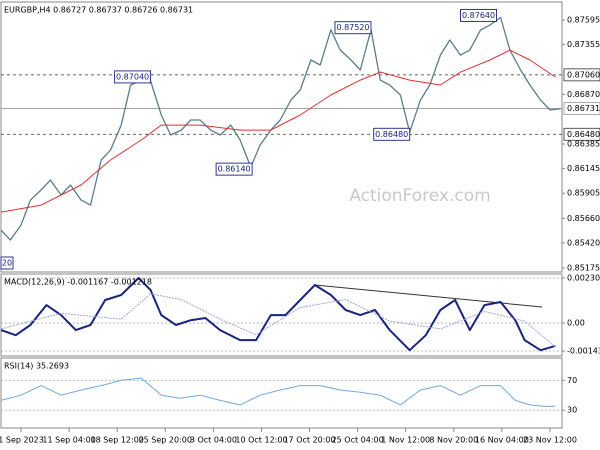 This screenshot has height=450, width=600. What do you see at coordinates (117, 440) in the screenshot?
I see `x-tick-label: 18 Sep 12:00` at bounding box center [117, 440].